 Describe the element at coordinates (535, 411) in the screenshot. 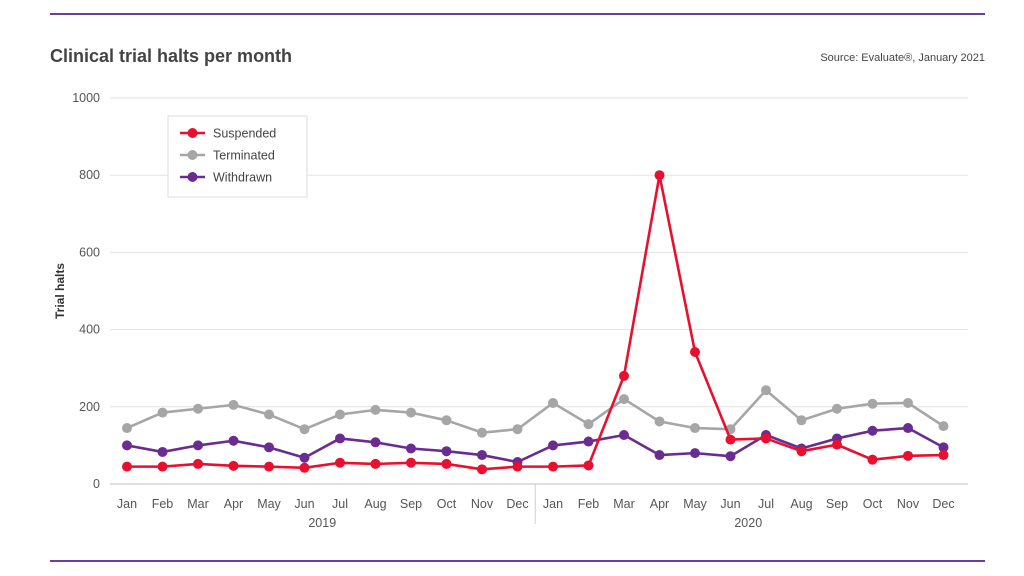

I see `series-line-terminated` at that location.